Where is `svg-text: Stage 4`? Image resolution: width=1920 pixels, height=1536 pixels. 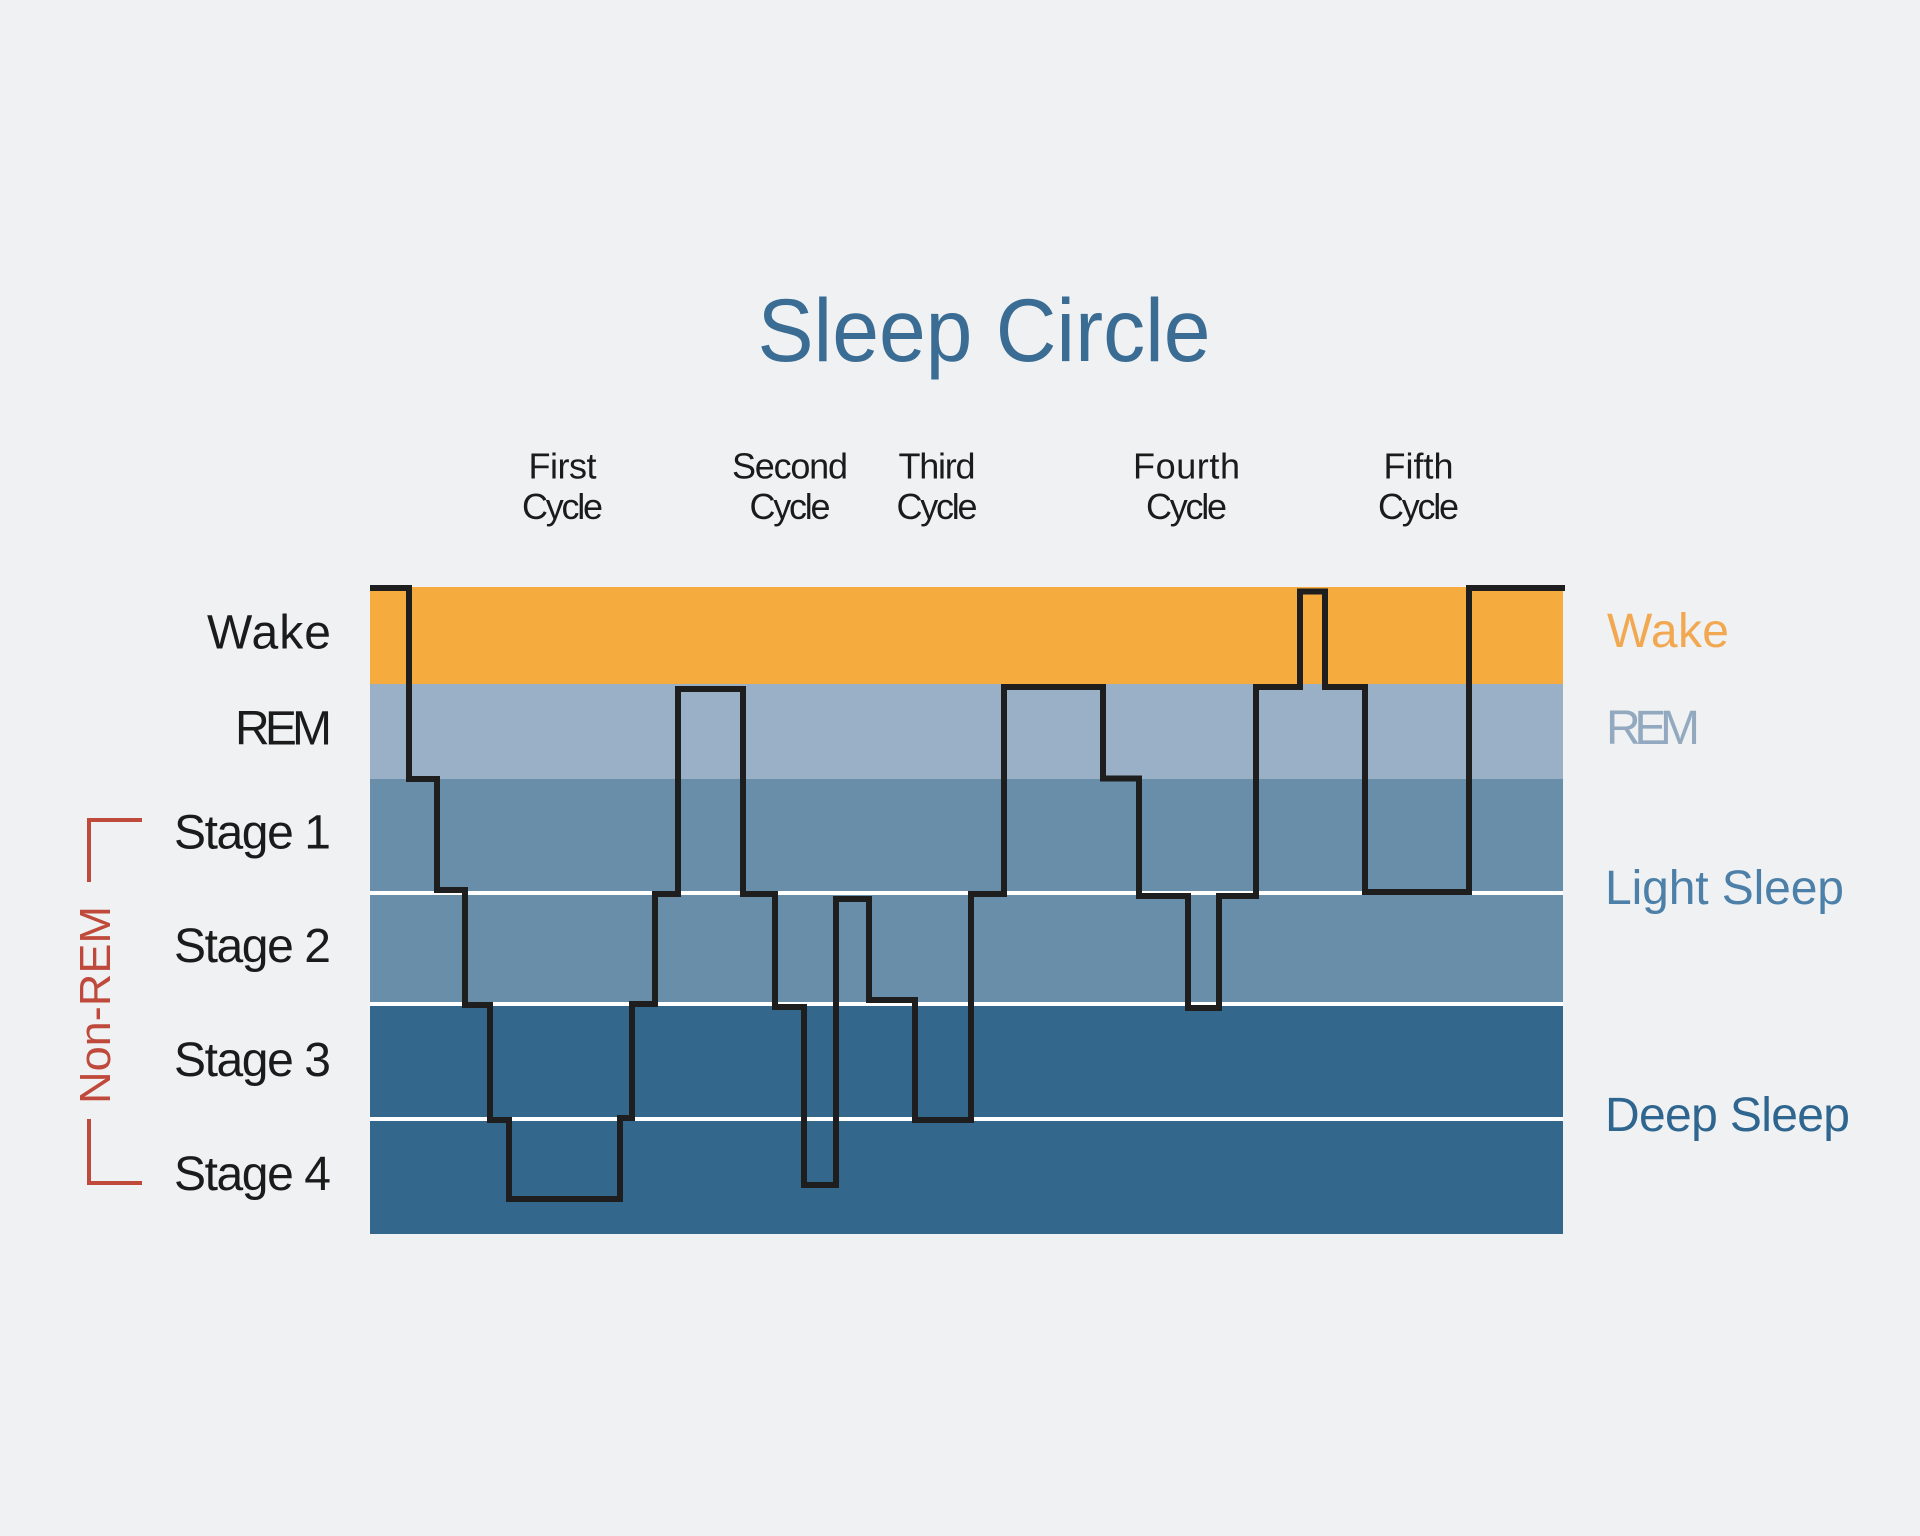 svg-text: Stage 4 is located at coordinates (252, 1174).